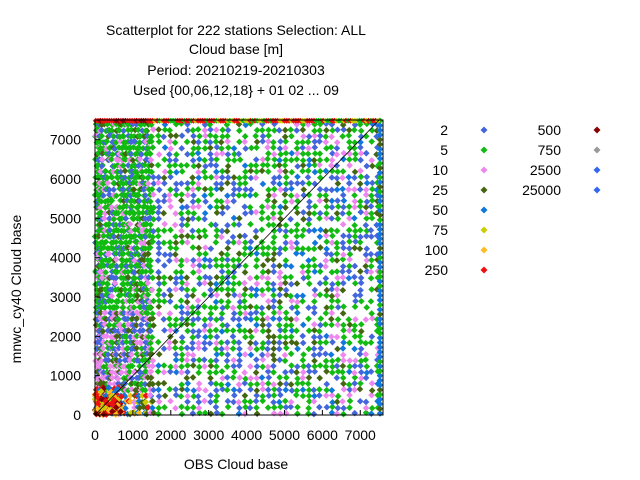 This screenshot has height=480, width=640. What do you see at coordinates (236, 70) in the screenshot?
I see `title-line-3: Period: 20210219-20210303` at bounding box center [236, 70].